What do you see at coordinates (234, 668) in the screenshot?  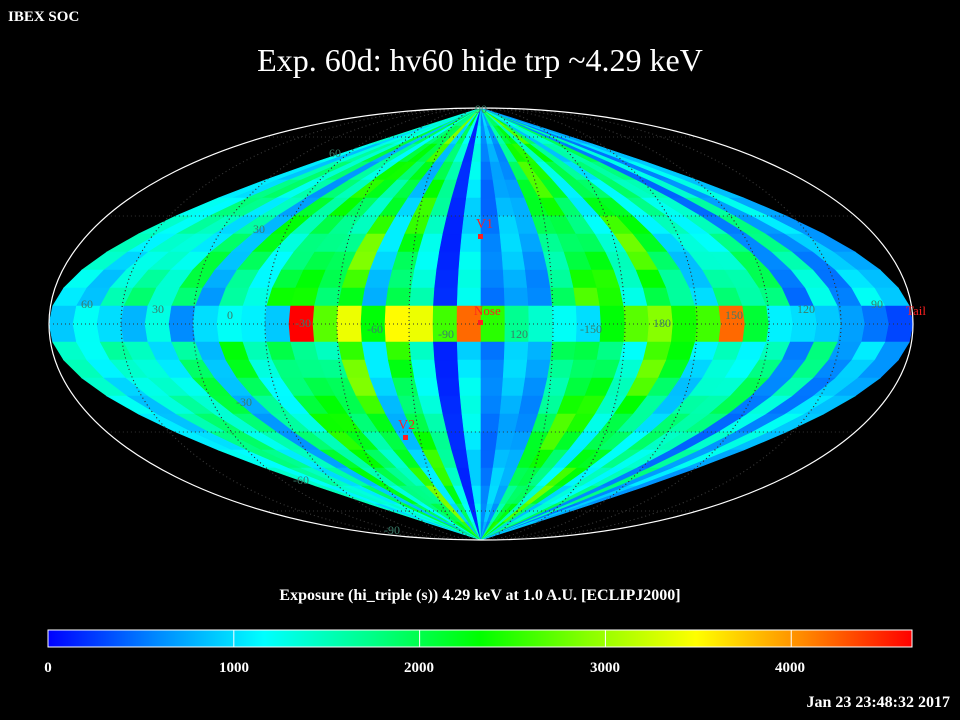 I see `colorbar-tick-label-1000: 1000` at bounding box center [234, 668].